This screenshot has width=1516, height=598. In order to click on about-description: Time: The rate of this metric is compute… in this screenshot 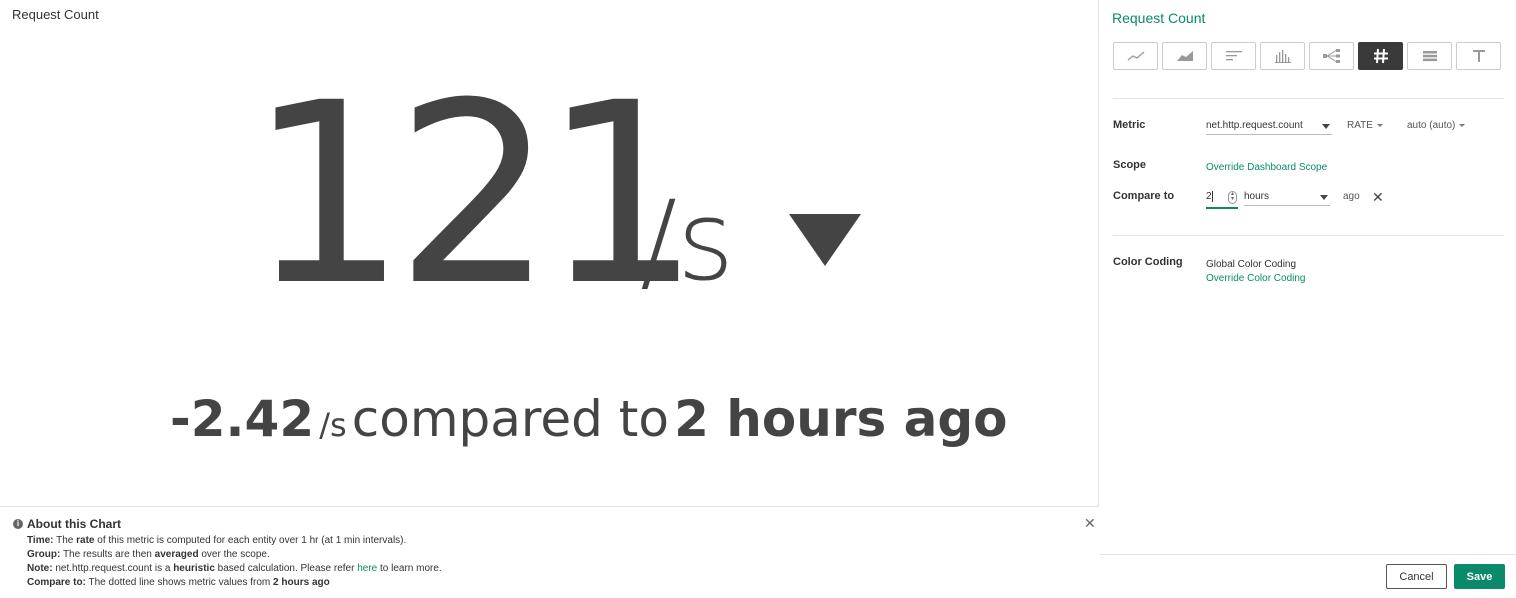, I will do `click(234, 562)`.